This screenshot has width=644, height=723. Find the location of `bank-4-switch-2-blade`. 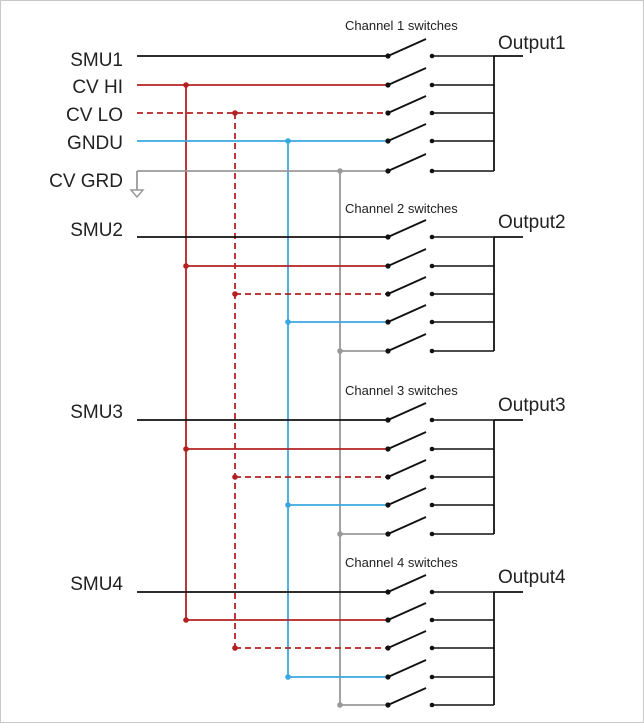

bank-4-switch-2-blade is located at coordinates (407, 611).